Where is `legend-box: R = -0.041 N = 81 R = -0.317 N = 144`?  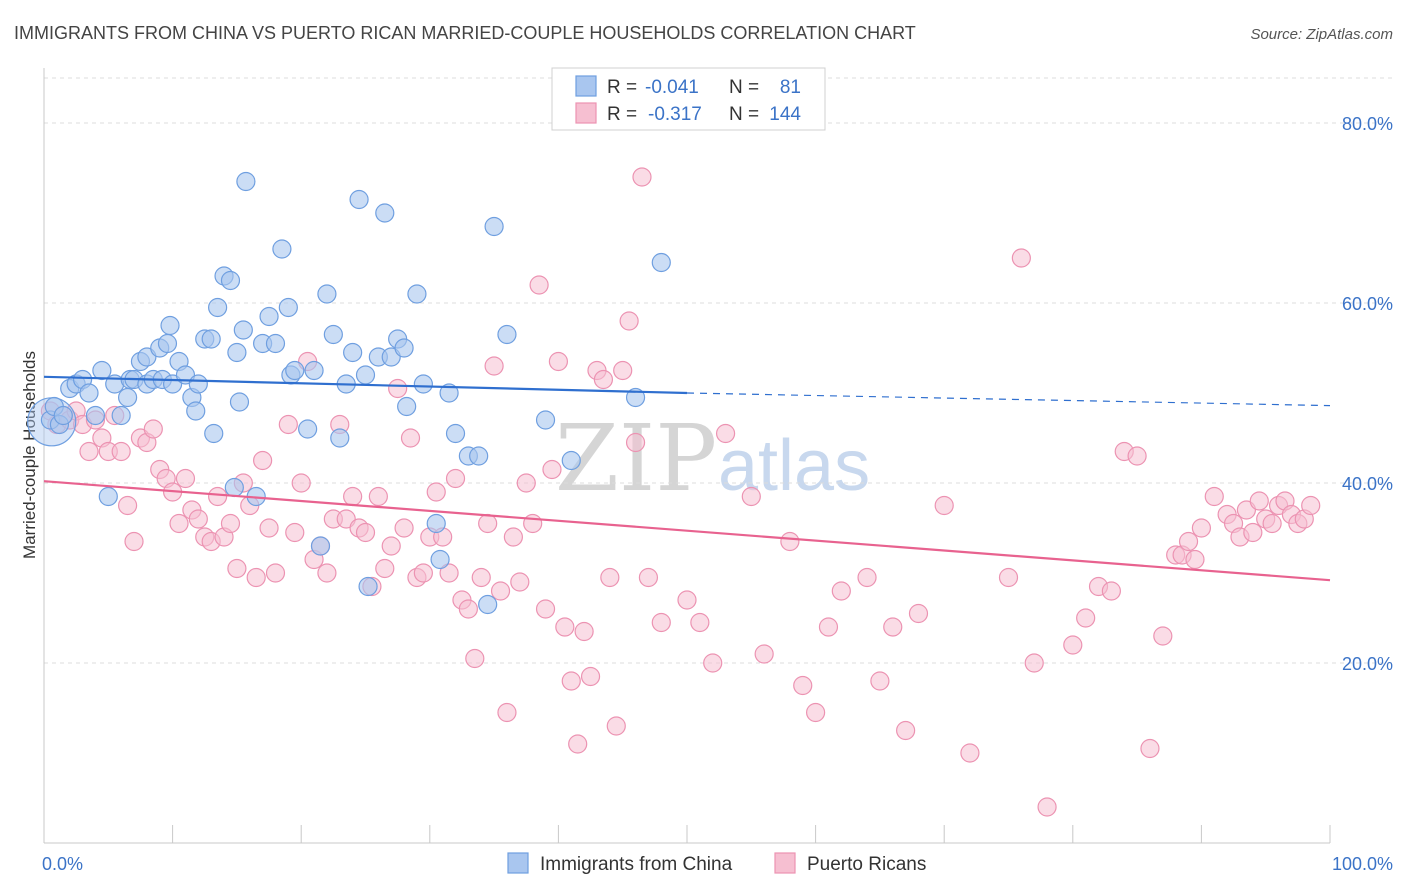 legend-box: R = -0.041 N = 81 R = -0.317 N = 144 is located at coordinates (688, 99).